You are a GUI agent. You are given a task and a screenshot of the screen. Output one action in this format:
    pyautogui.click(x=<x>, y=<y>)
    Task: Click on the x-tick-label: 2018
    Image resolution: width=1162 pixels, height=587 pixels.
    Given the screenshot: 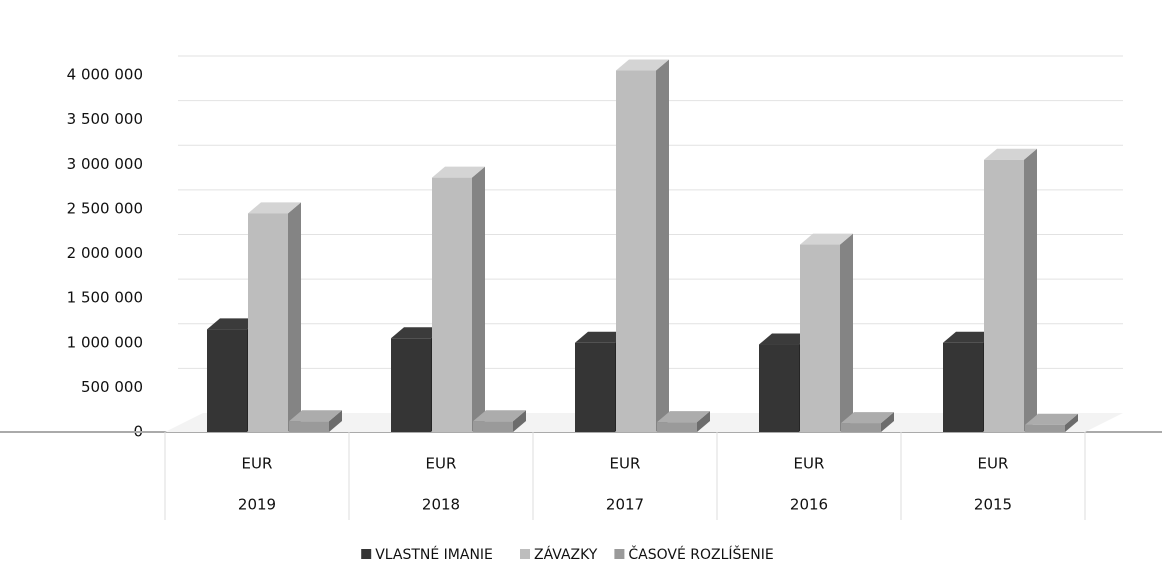 What is the action you would take?
    pyautogui.click(x=441, y=505)
    